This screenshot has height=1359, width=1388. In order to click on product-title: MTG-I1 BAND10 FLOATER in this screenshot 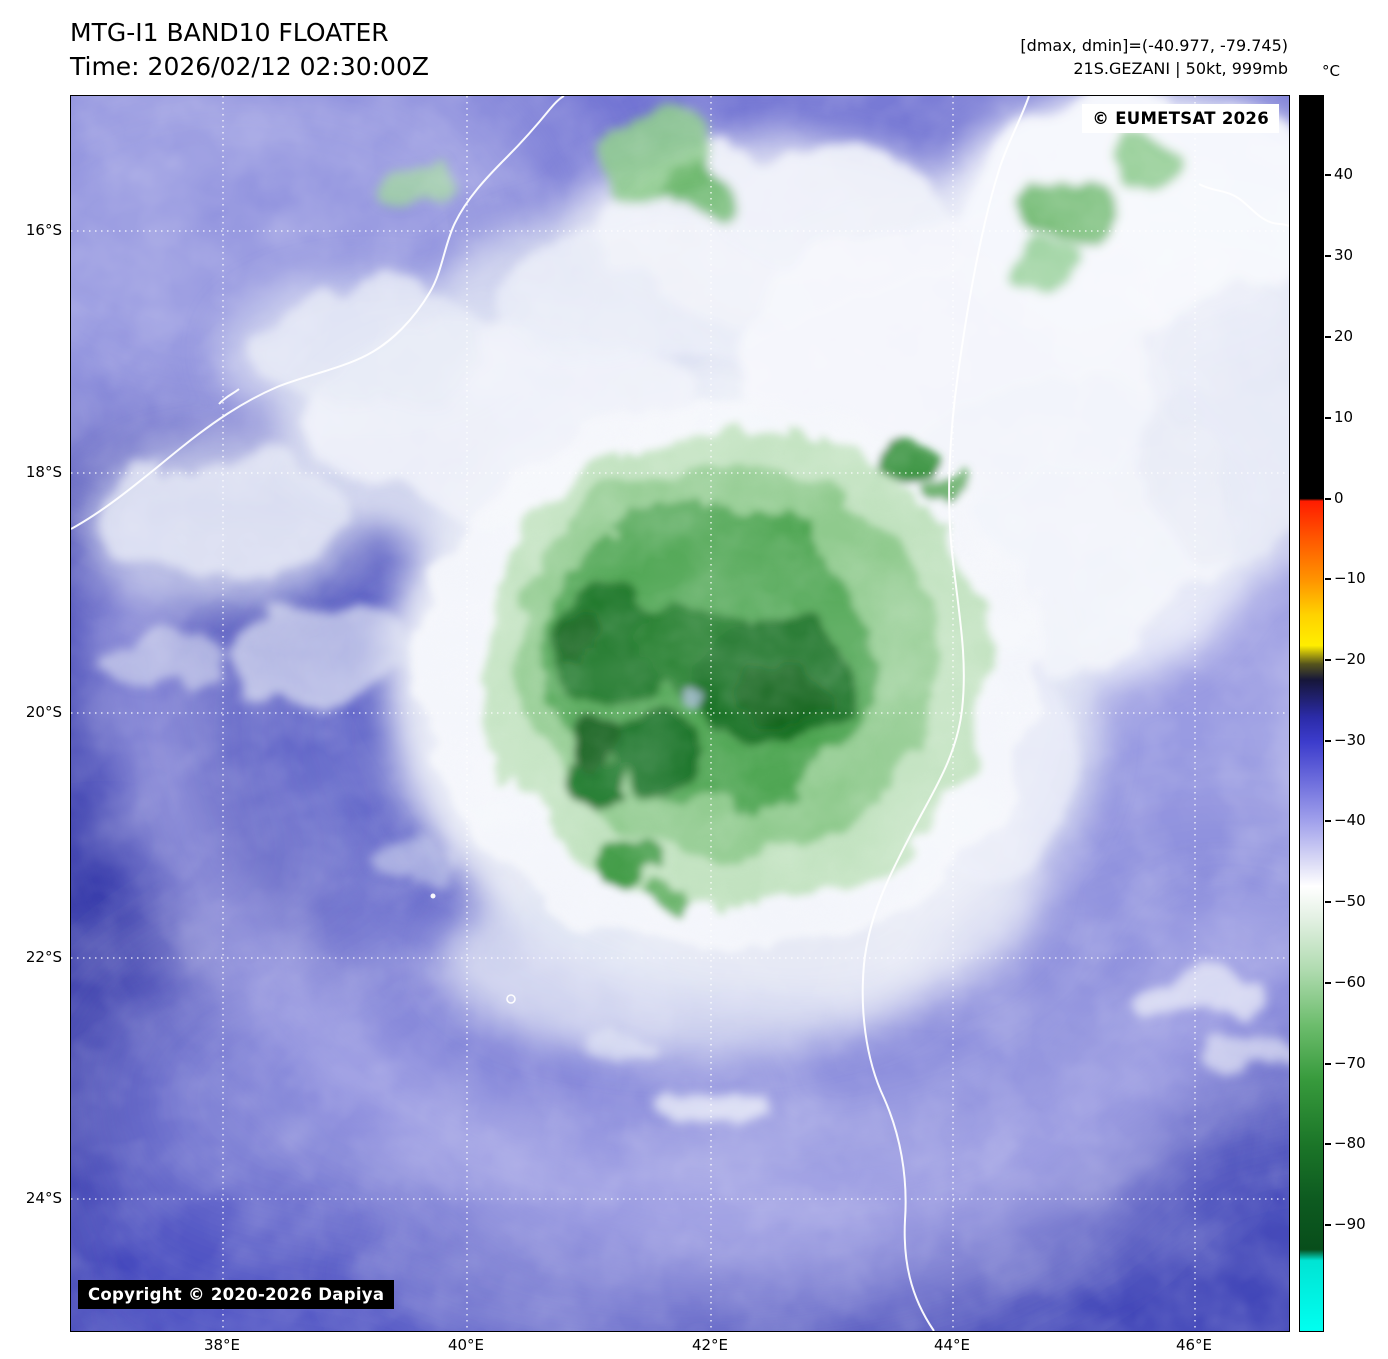, I will do `click(229, 32)`.